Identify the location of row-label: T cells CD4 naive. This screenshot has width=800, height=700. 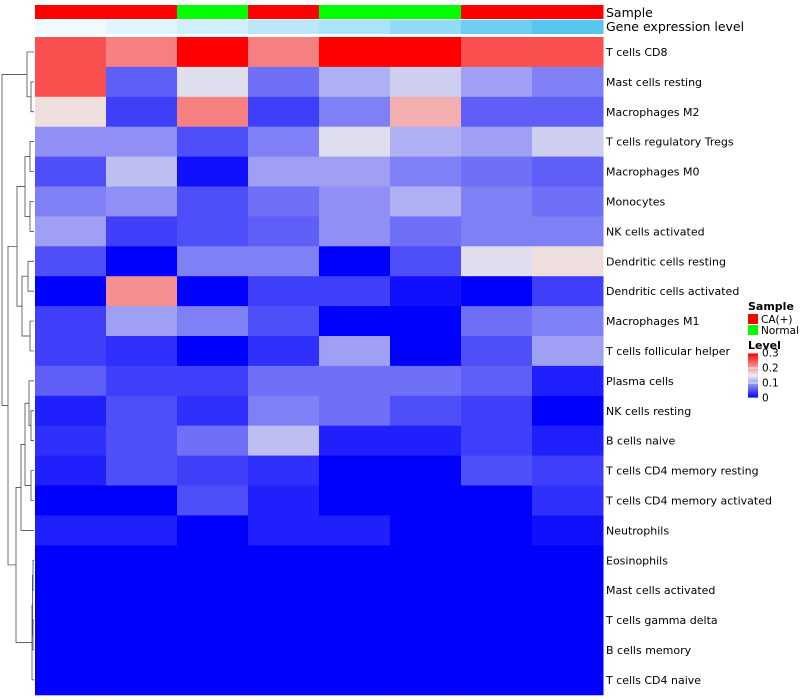
(653, 680).